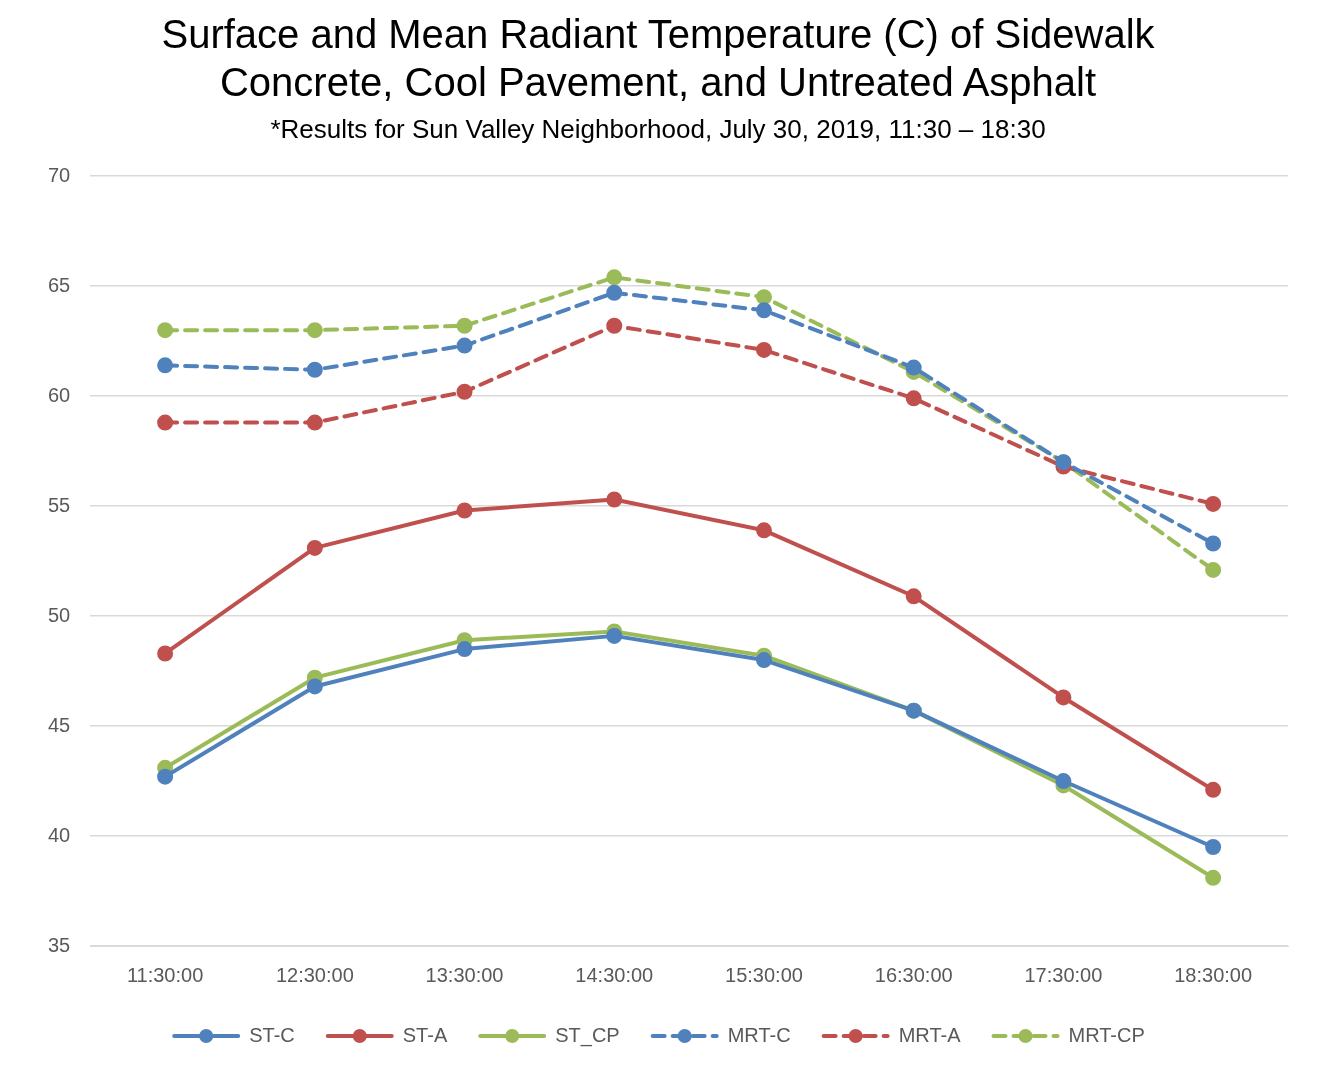 The width and height of the screenshot is (1317, 1073). I want to click on y-tick-label: 45, so click(59, 724).